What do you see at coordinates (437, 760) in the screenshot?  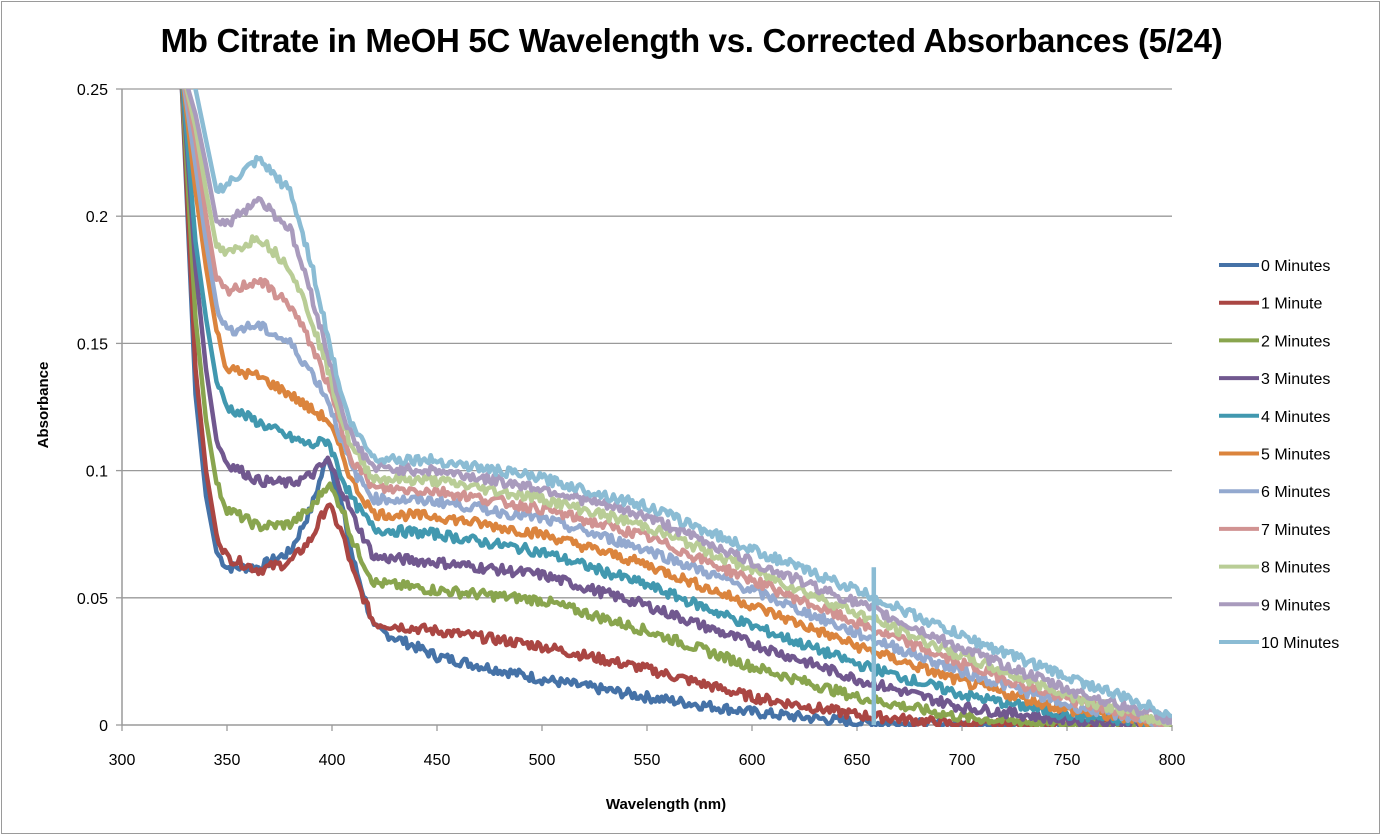 I see `x-tick-label: 450` at bounding box center [437, 760].